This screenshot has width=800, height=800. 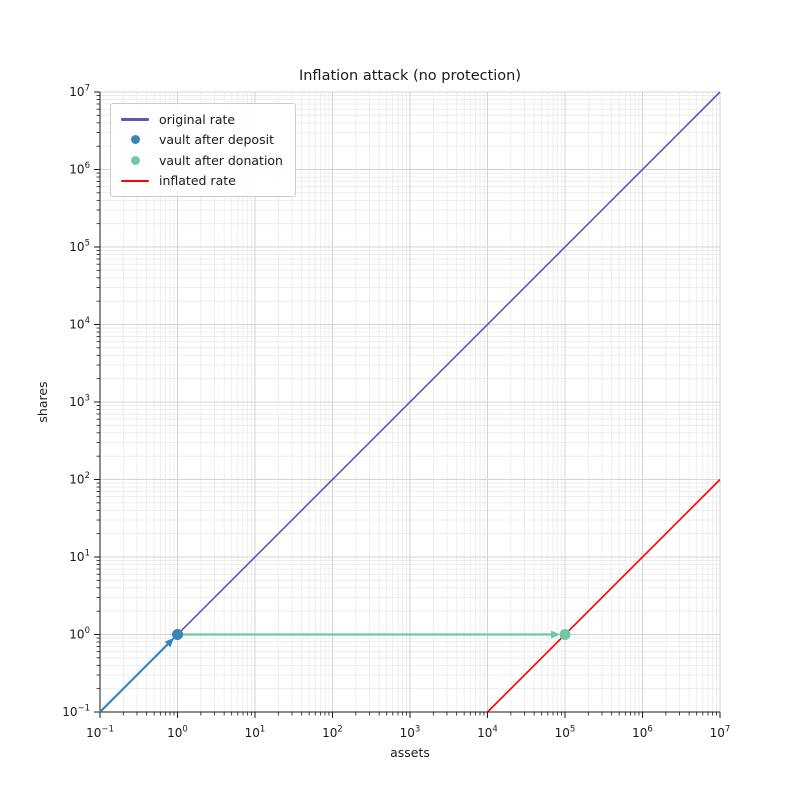 What do you see at coordinates (221, 160) in the screenshot?
I see `legend-label-vault-after-donation: vault after donation` at bounding box center [221, 160].